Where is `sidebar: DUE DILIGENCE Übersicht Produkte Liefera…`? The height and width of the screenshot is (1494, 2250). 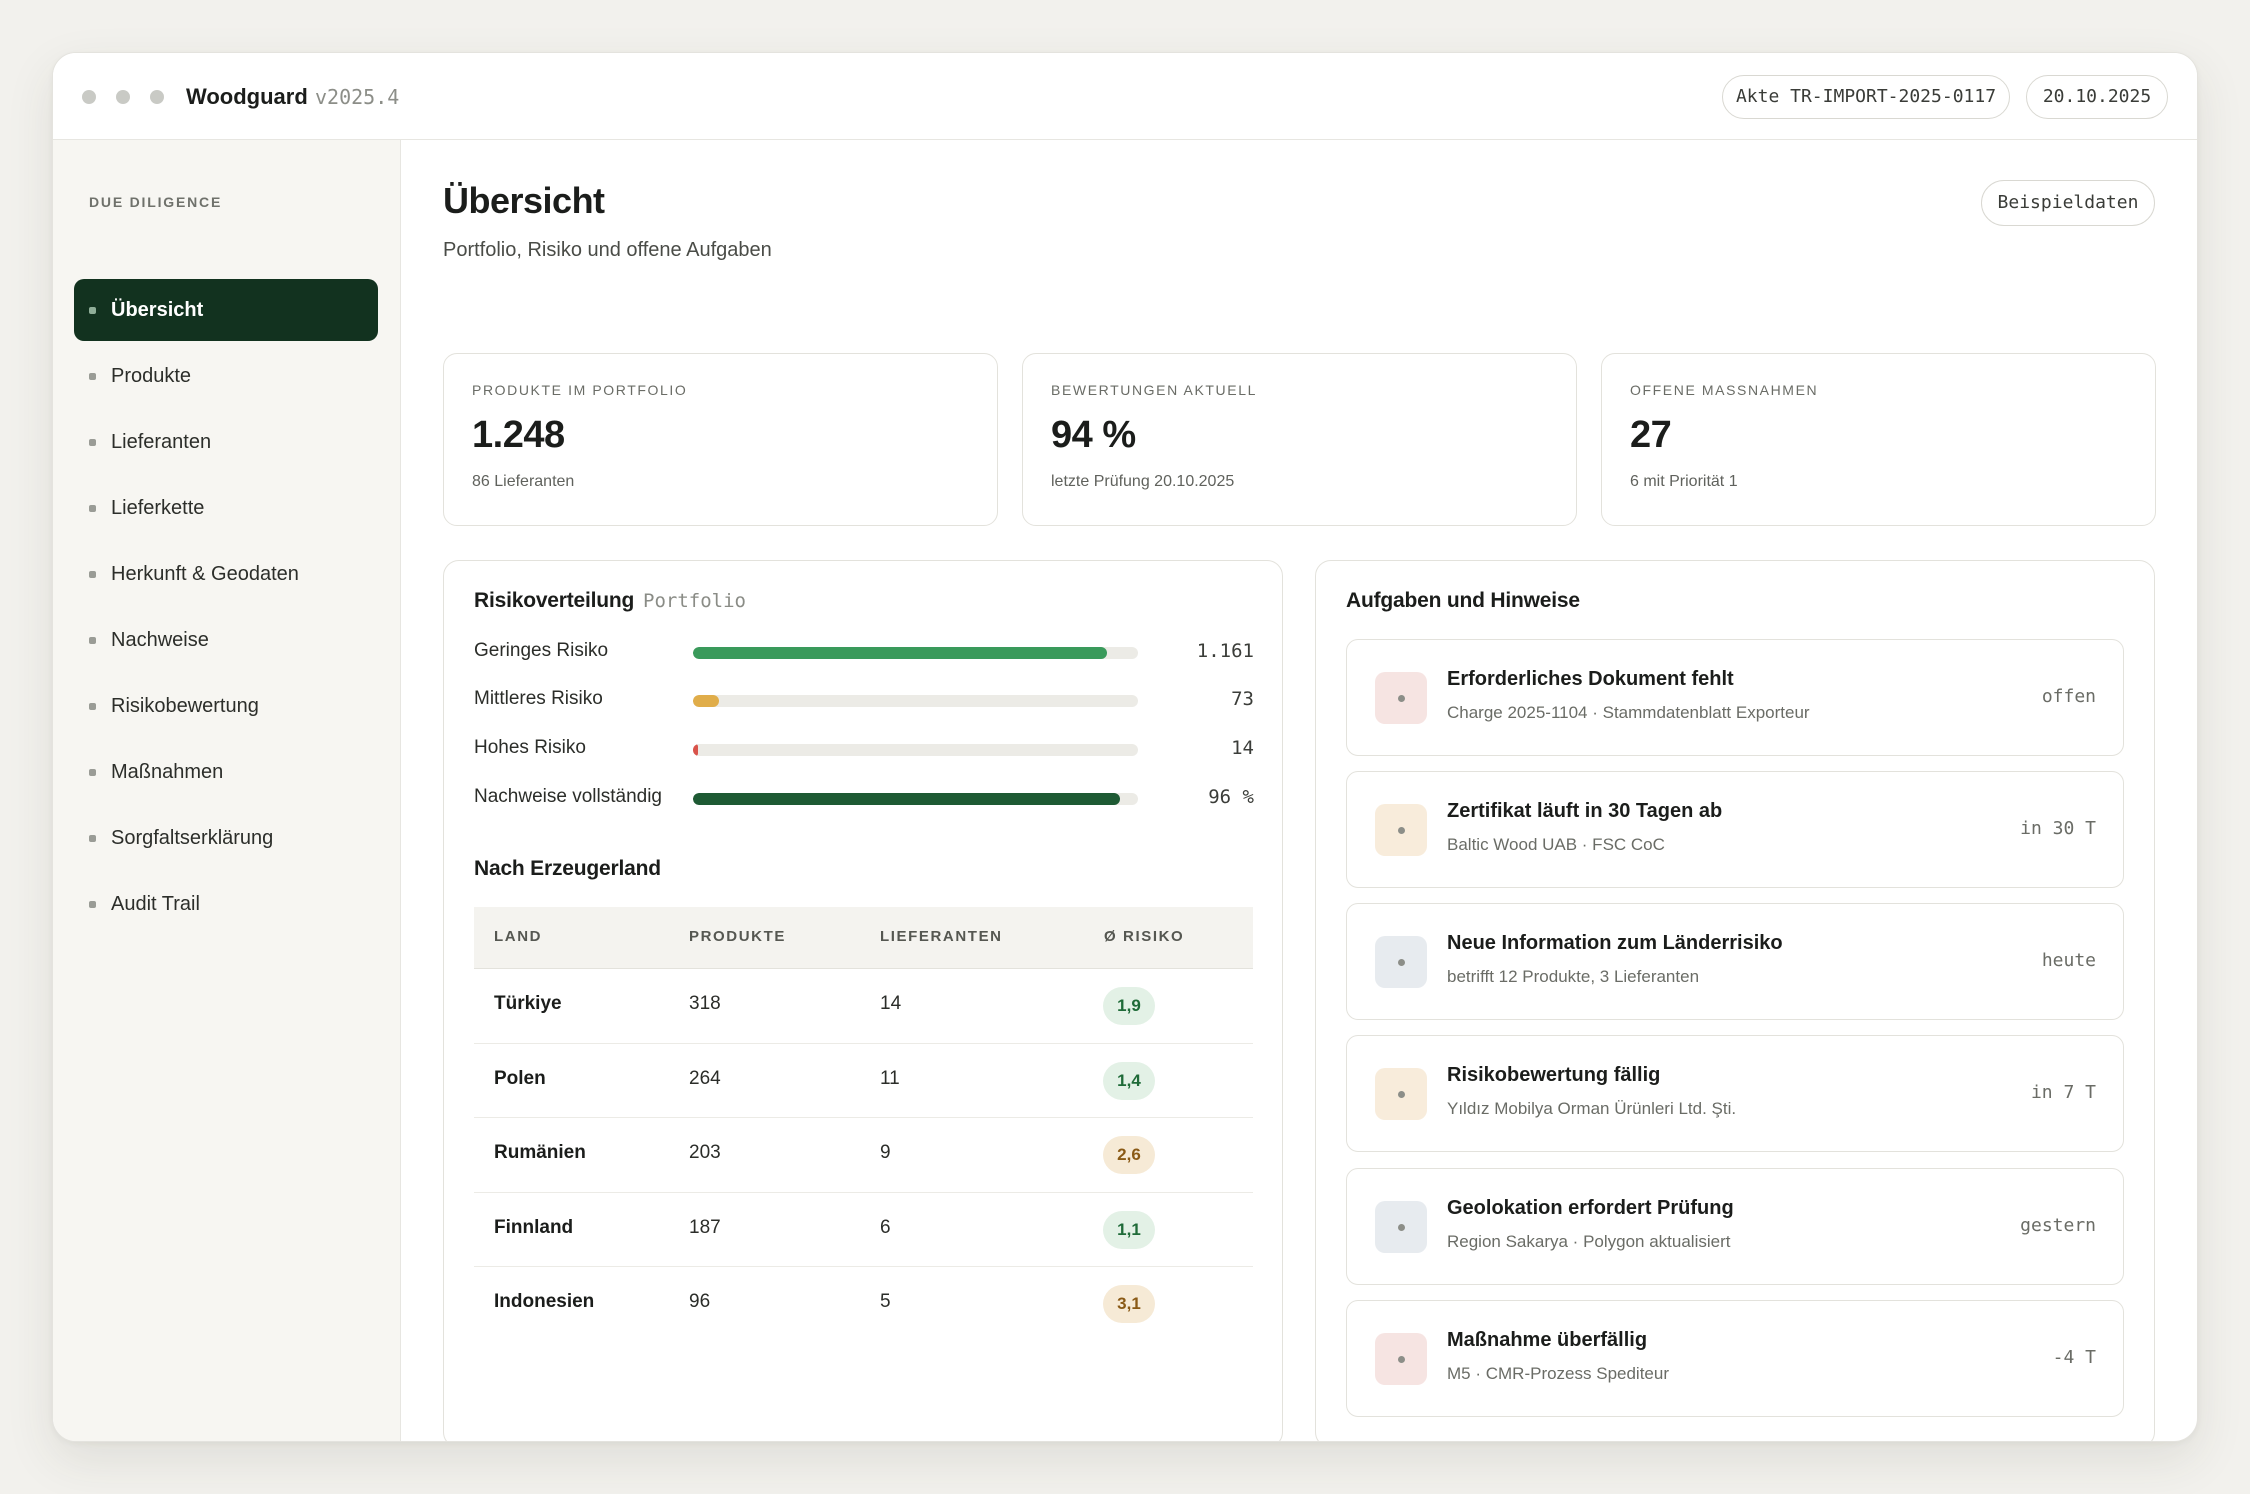 sidebar: DUE DILIGENCE Übersicht Produkte Liefera… is located at coordinates (227, 790).